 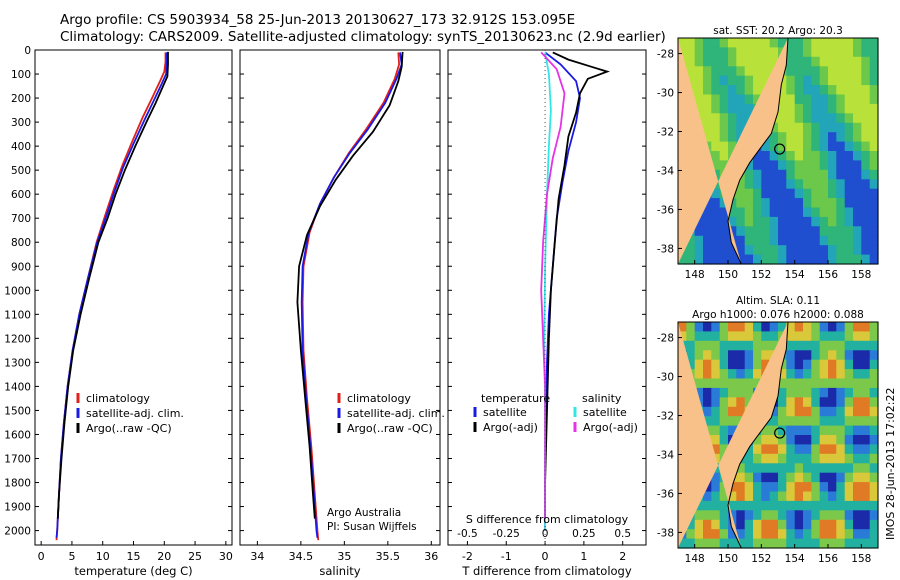 What do you see at coordinates (133, 571) in the screenshot?
I see `temperature-xlabel: temperature (deg C)` at bounding box center [133, 571].